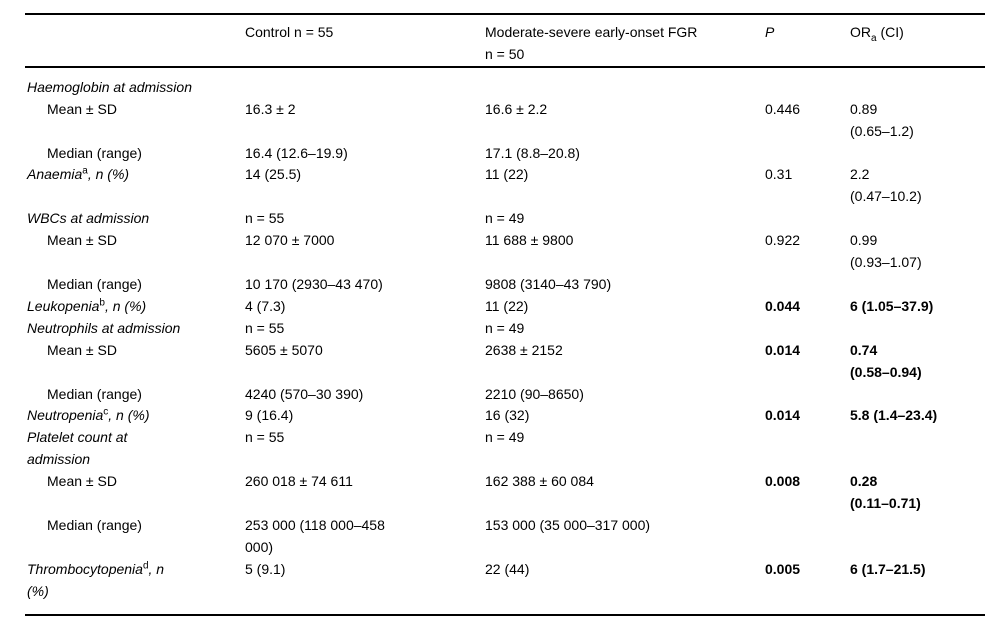 Image resolution: width=1000 pixels, height=627 pixels. What do you see at coordinates (290, 240) in the screenshot?
I see `control-value: 12 070 ± 7000` at bounding box center [290, 240].